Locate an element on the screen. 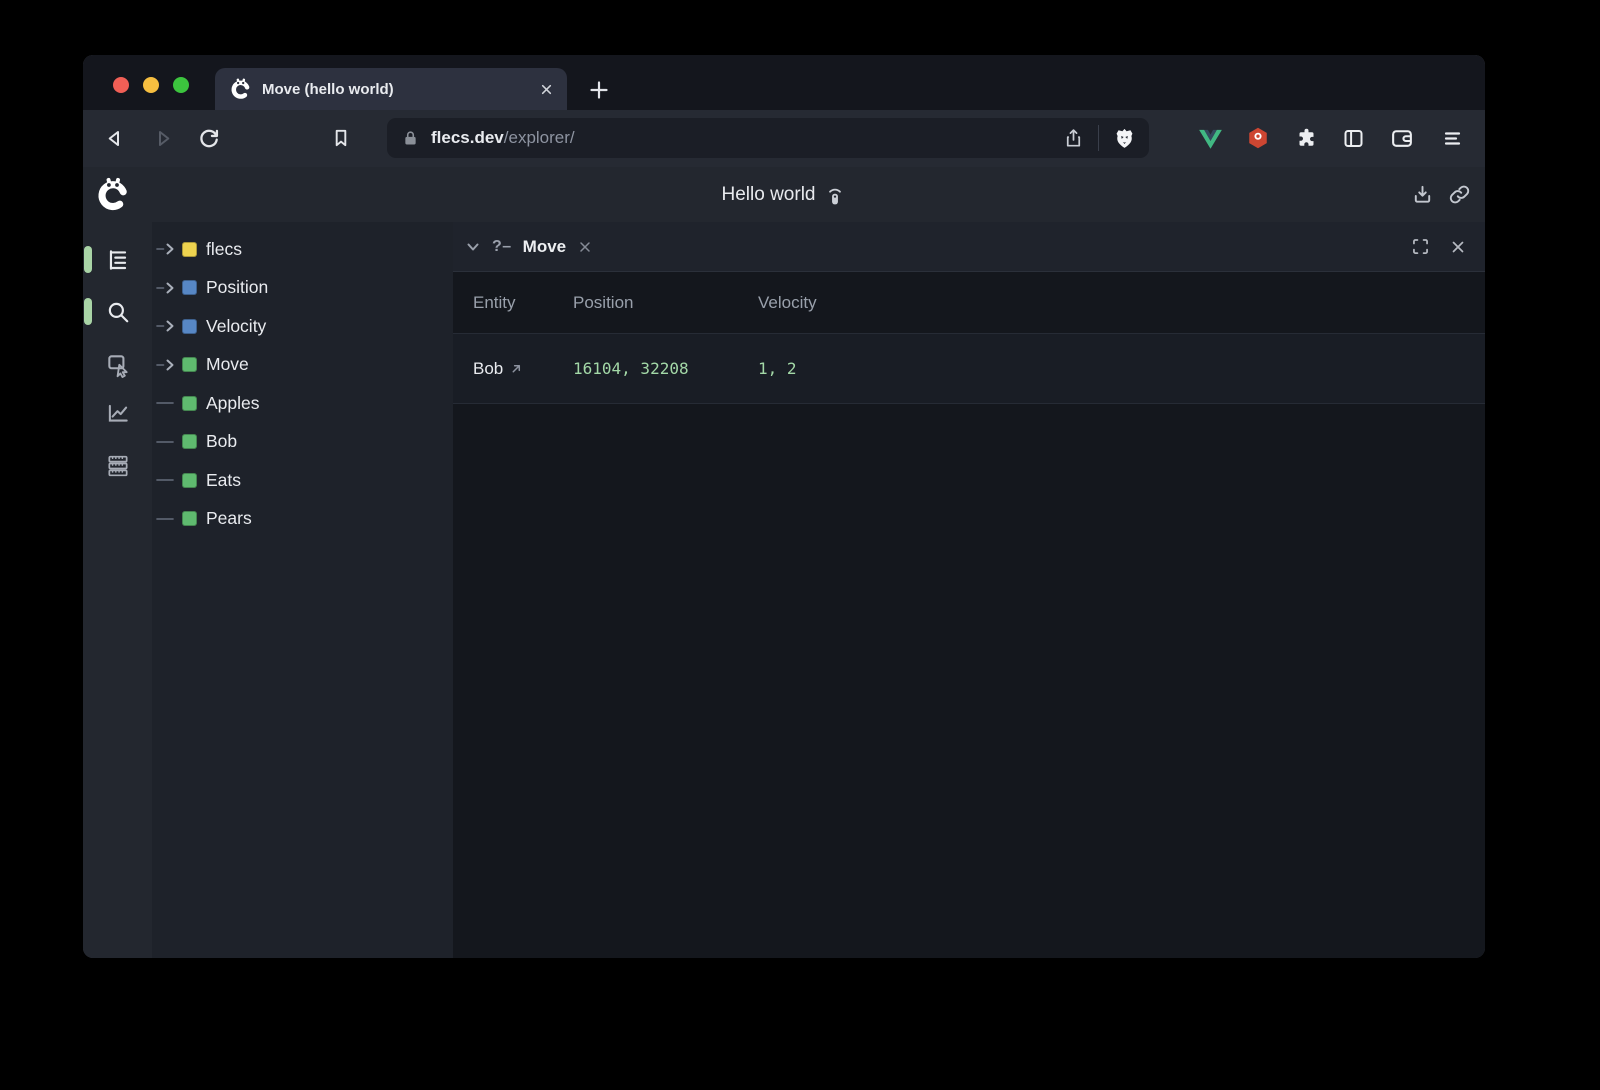 The height and width of the screenshot is (1090, 1600). close-window-button is located at coordinates (121, 85).